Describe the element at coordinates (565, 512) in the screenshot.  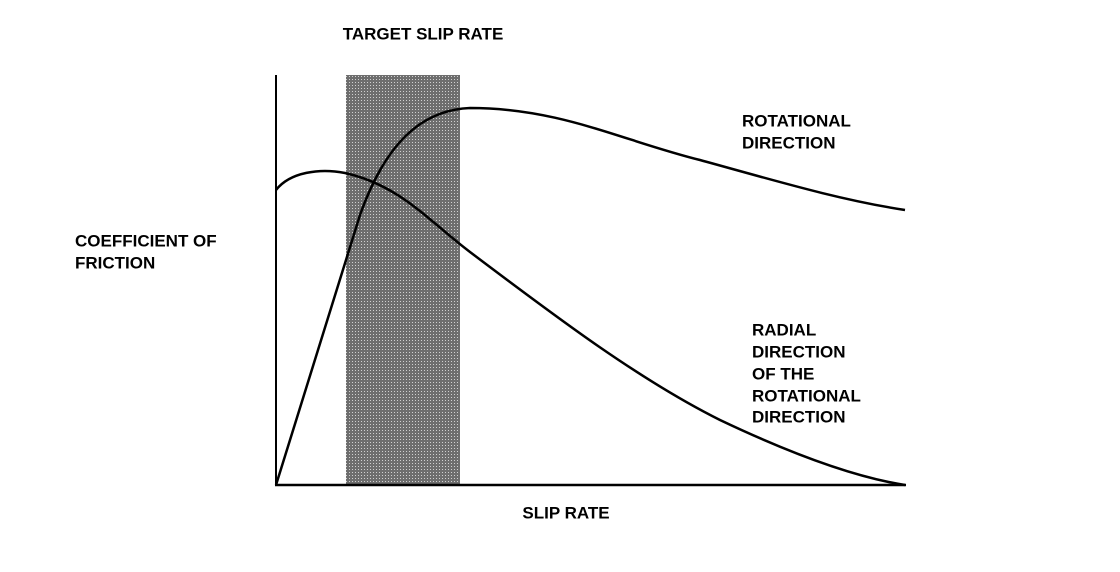
I see `x-label: SLIP RATE` at that location.